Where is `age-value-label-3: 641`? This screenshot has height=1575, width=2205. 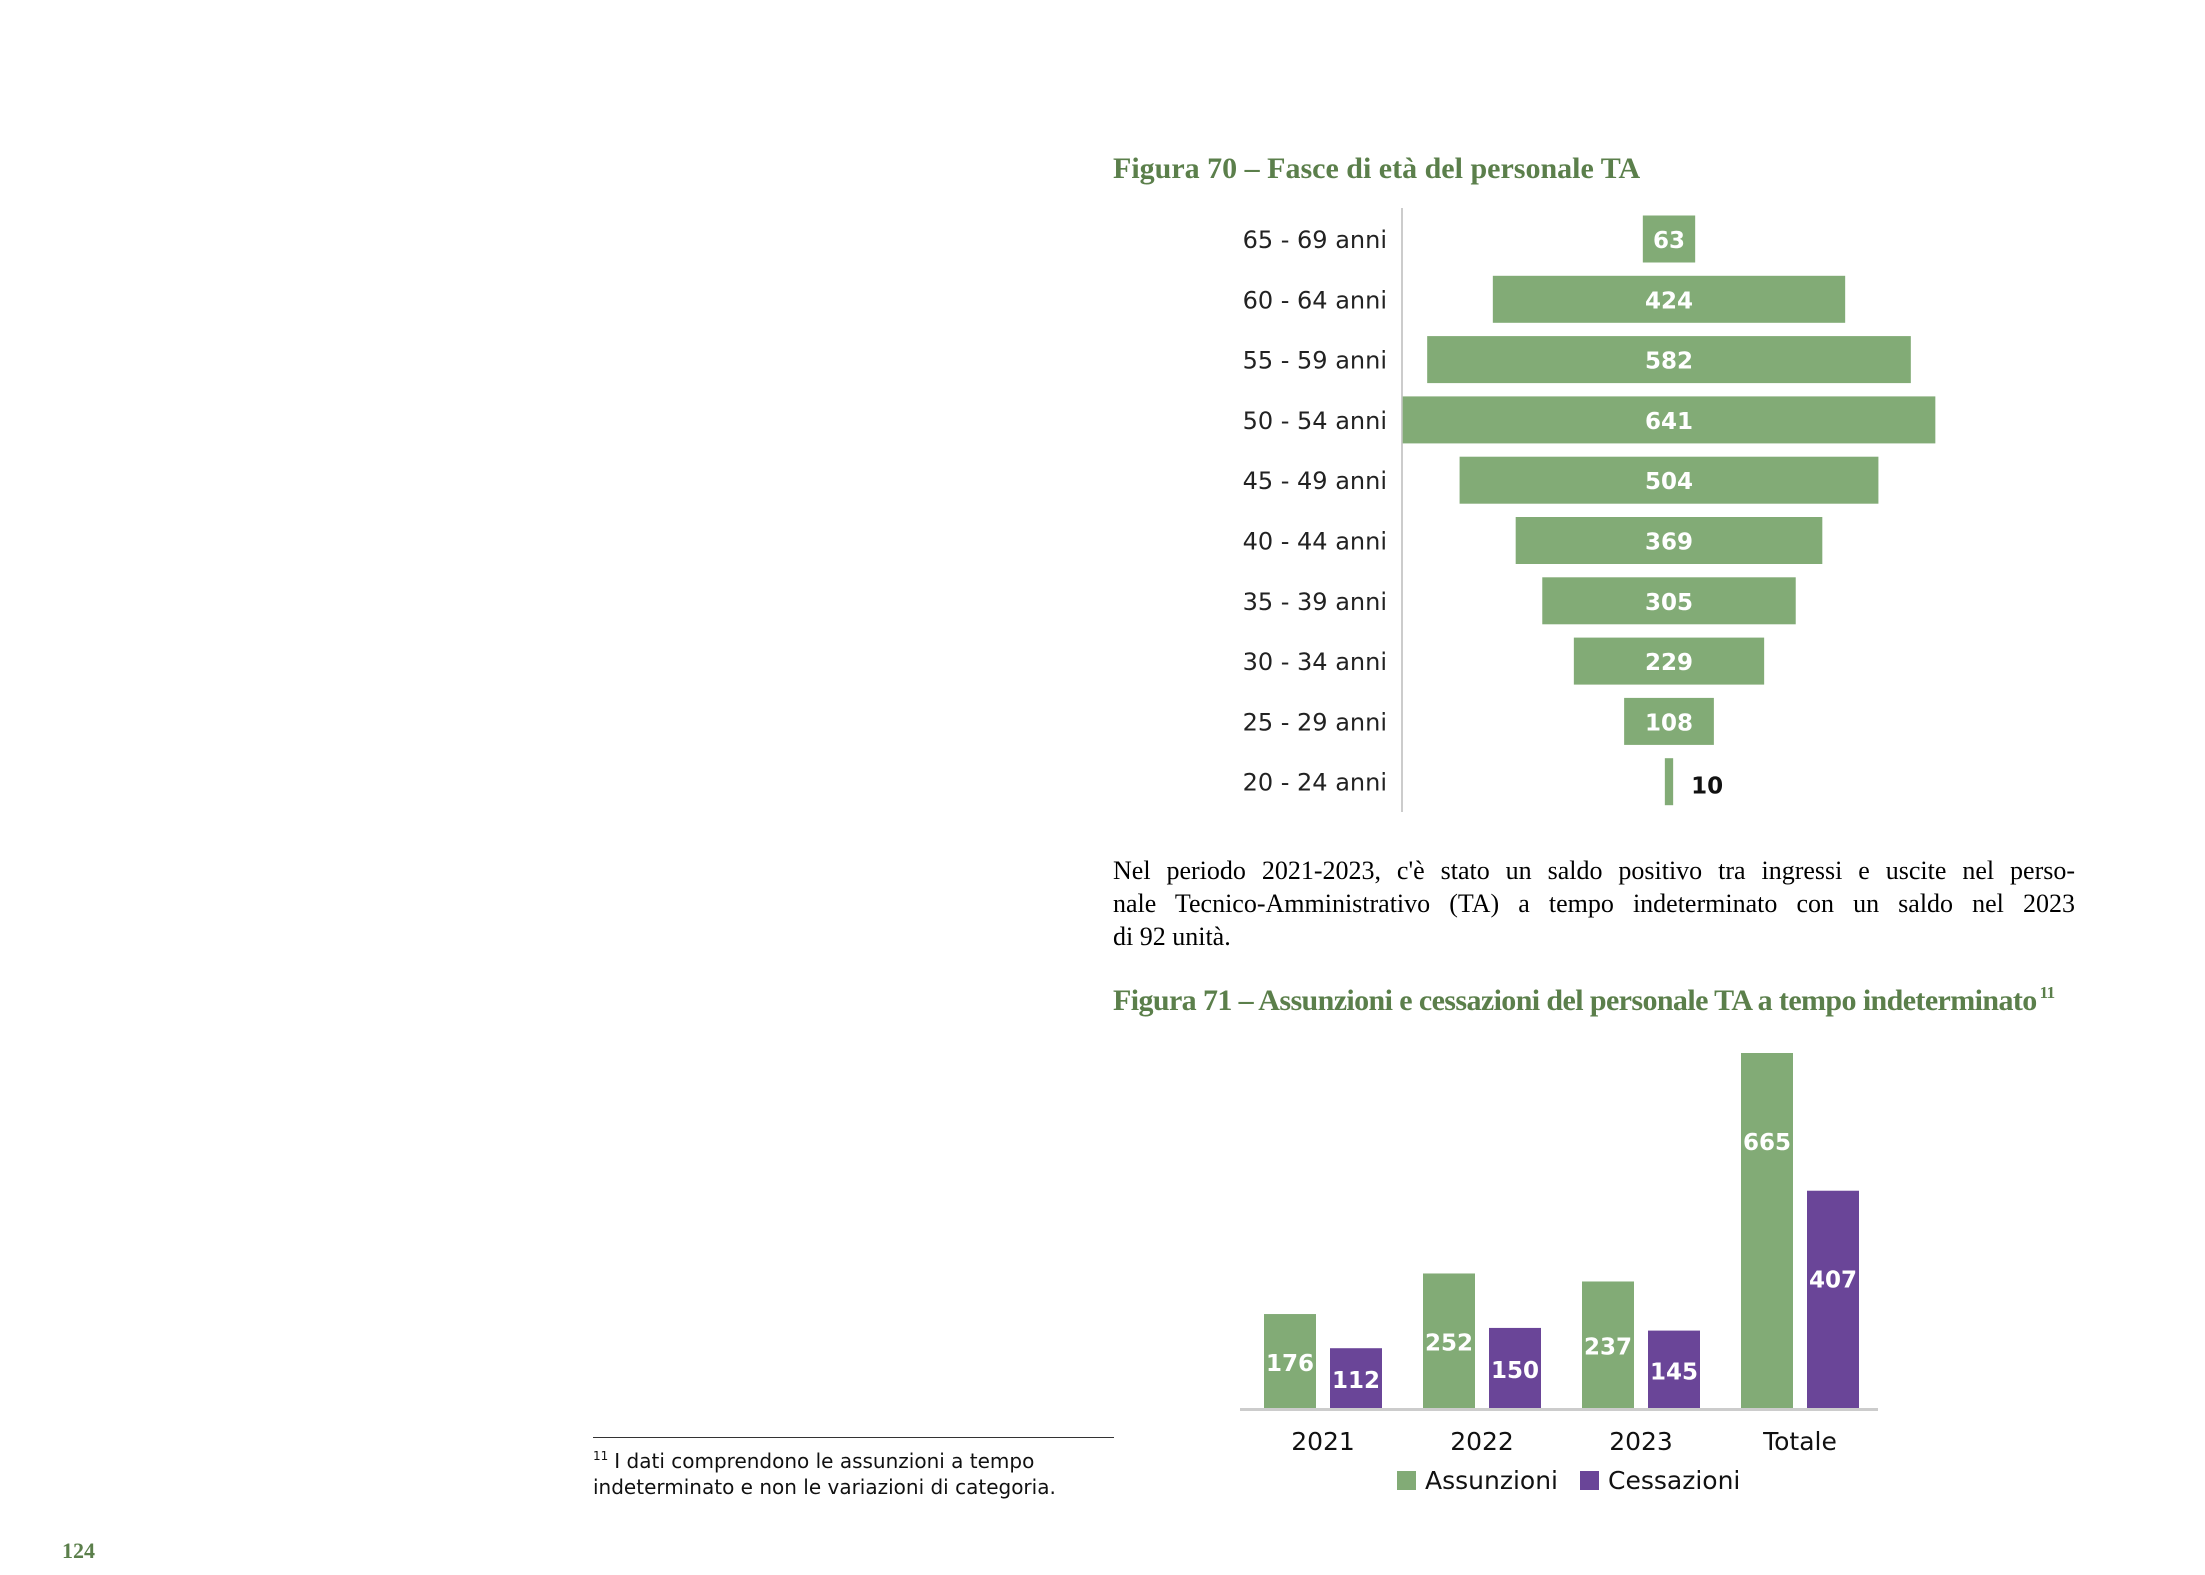
age-value-label-3: 641 is located at coordinates (1669, 422).